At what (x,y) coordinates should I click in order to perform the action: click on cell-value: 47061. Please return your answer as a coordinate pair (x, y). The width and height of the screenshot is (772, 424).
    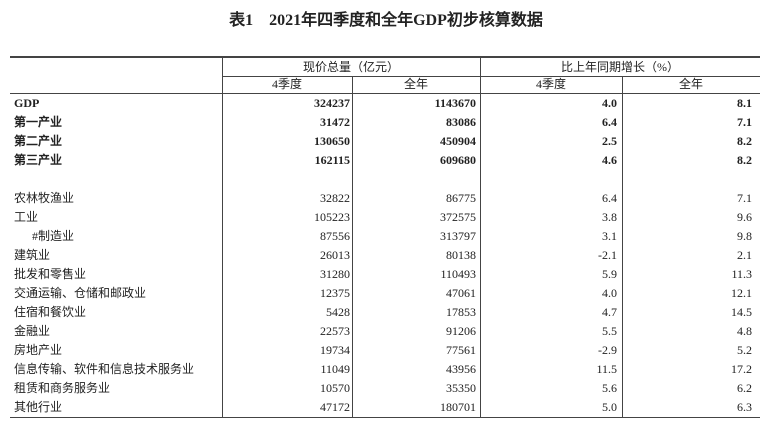
    Looking at the image, I should click on (461, 292).